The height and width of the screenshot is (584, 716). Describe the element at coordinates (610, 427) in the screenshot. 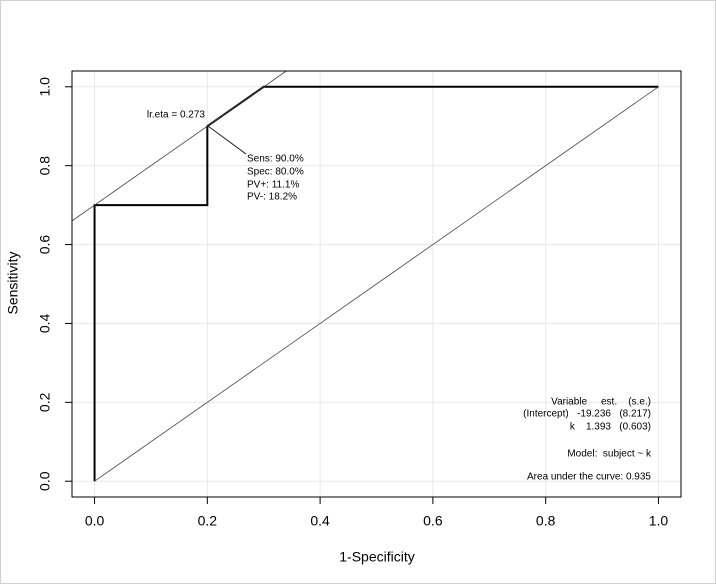

I see `annotation: k 1.393 (0.603)` at that location.